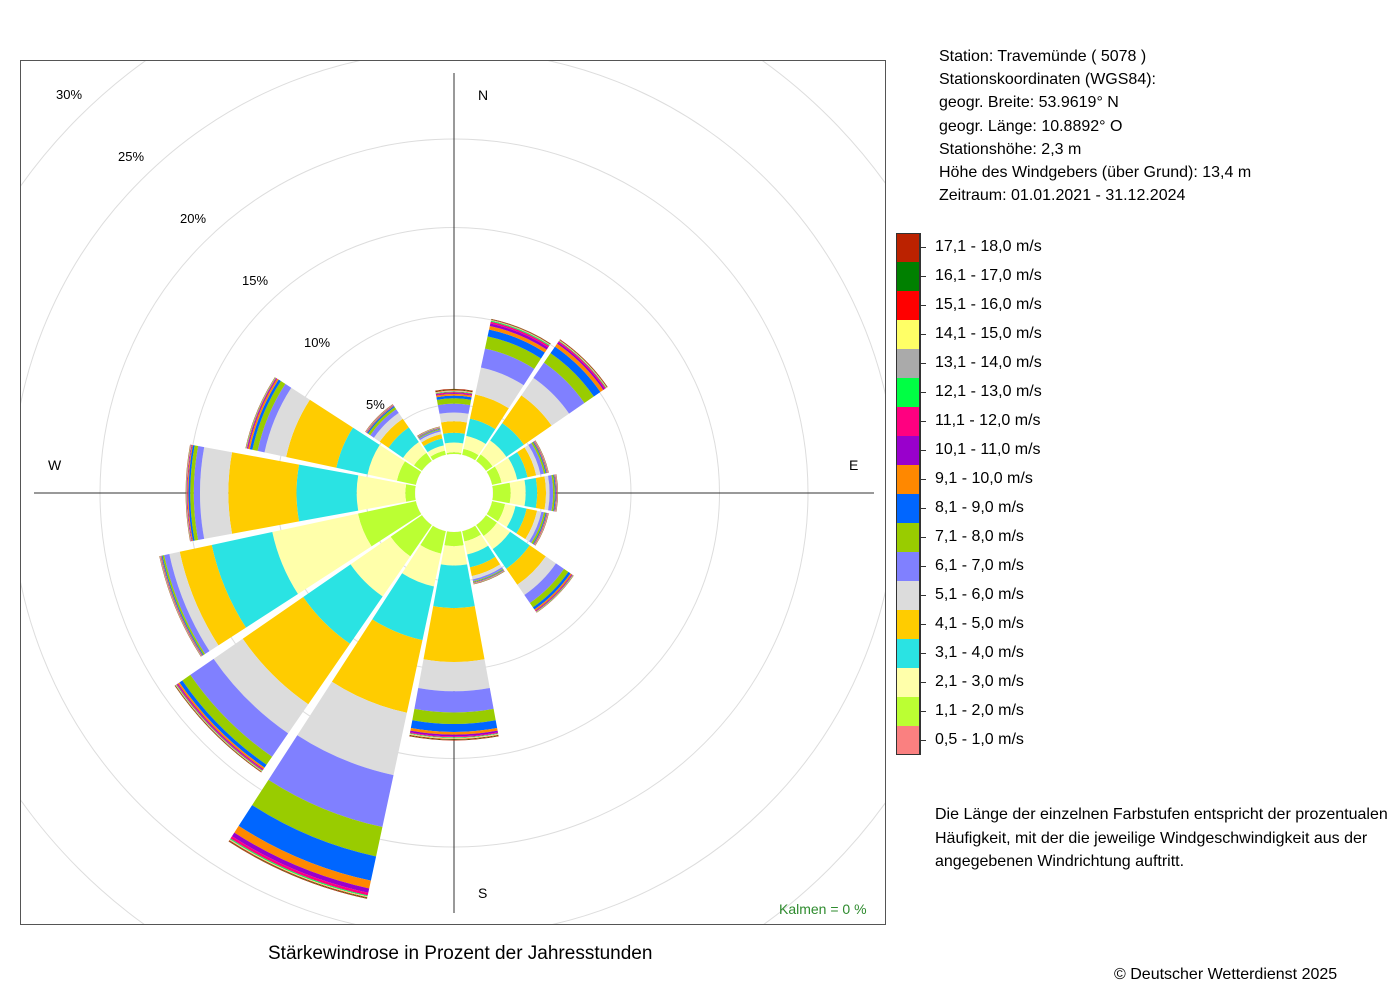 The image size is (1400, 1000). Describe the element at coordinates (1046, 566) in the screenshot. I see `legend-item: 6,1 - 7,0 m/s` at that location.